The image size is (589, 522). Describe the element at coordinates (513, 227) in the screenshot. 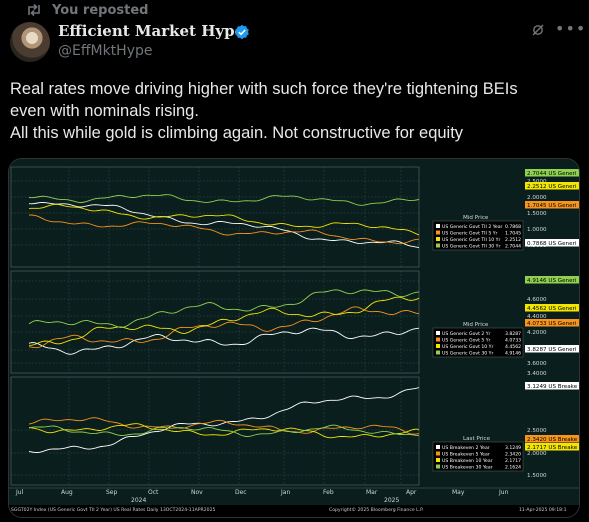

I see `legend-value: 0.7868` at that location.